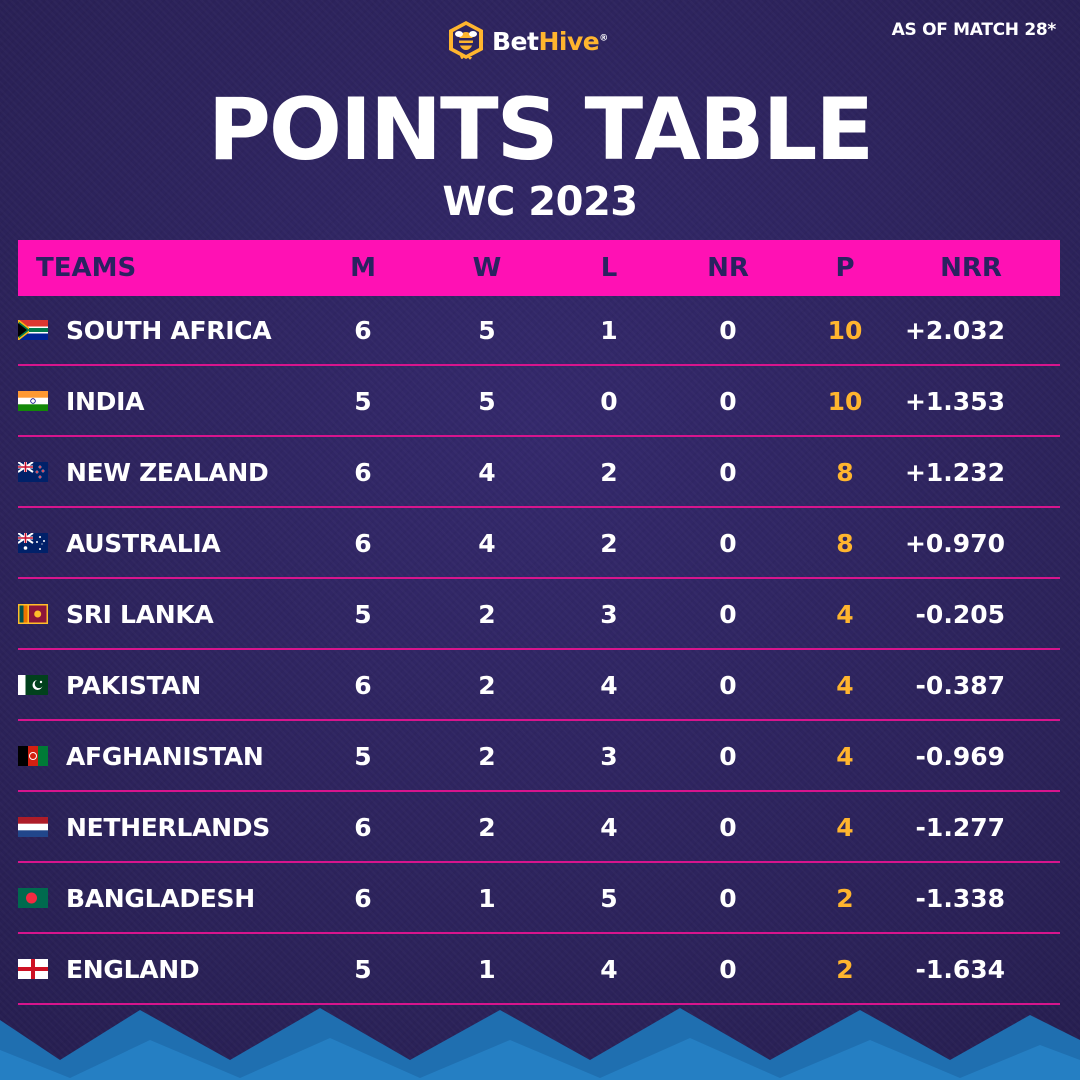 This screenshot has height=1080, width=1080. I want to click on table-header: TEAMS M W L NR P NRR, so click(539, 268).